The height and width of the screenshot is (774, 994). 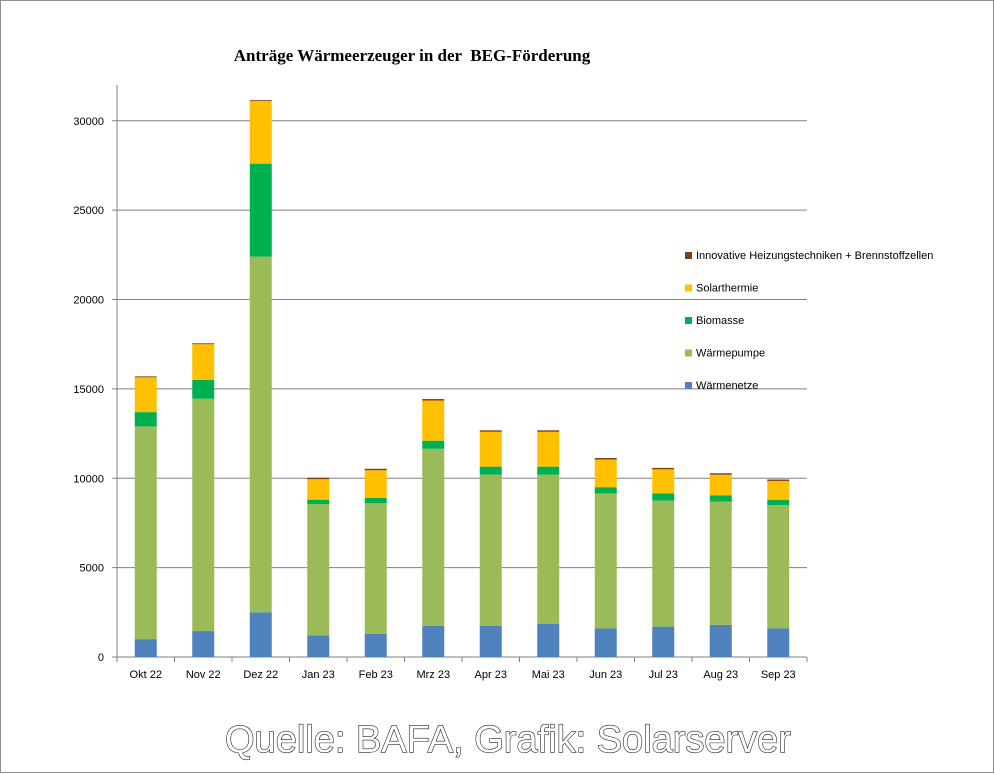 I want to click on x-tick-label: Jul 23, so click(x=663, y=675).